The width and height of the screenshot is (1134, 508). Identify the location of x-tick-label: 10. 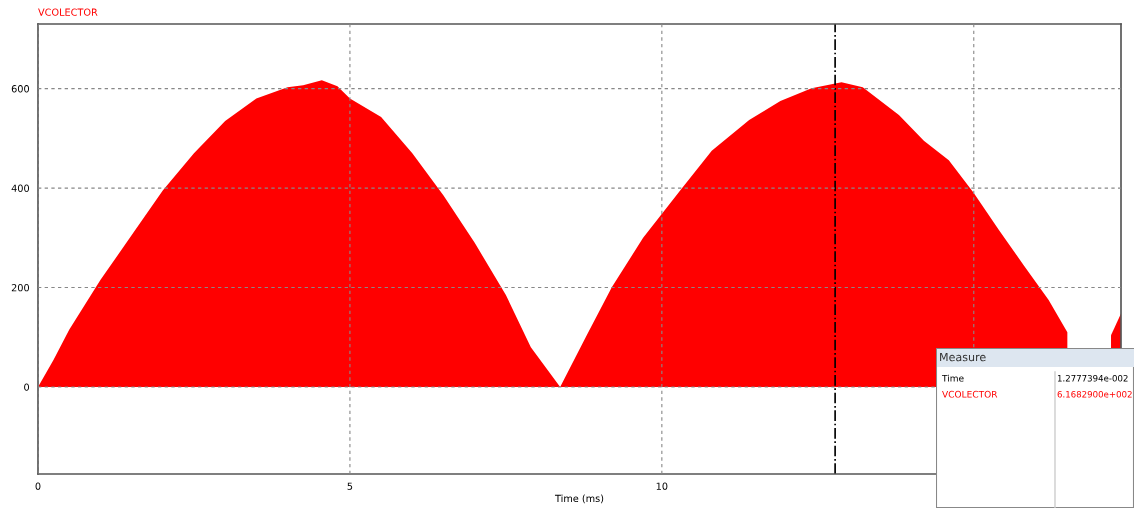
(662, 486).